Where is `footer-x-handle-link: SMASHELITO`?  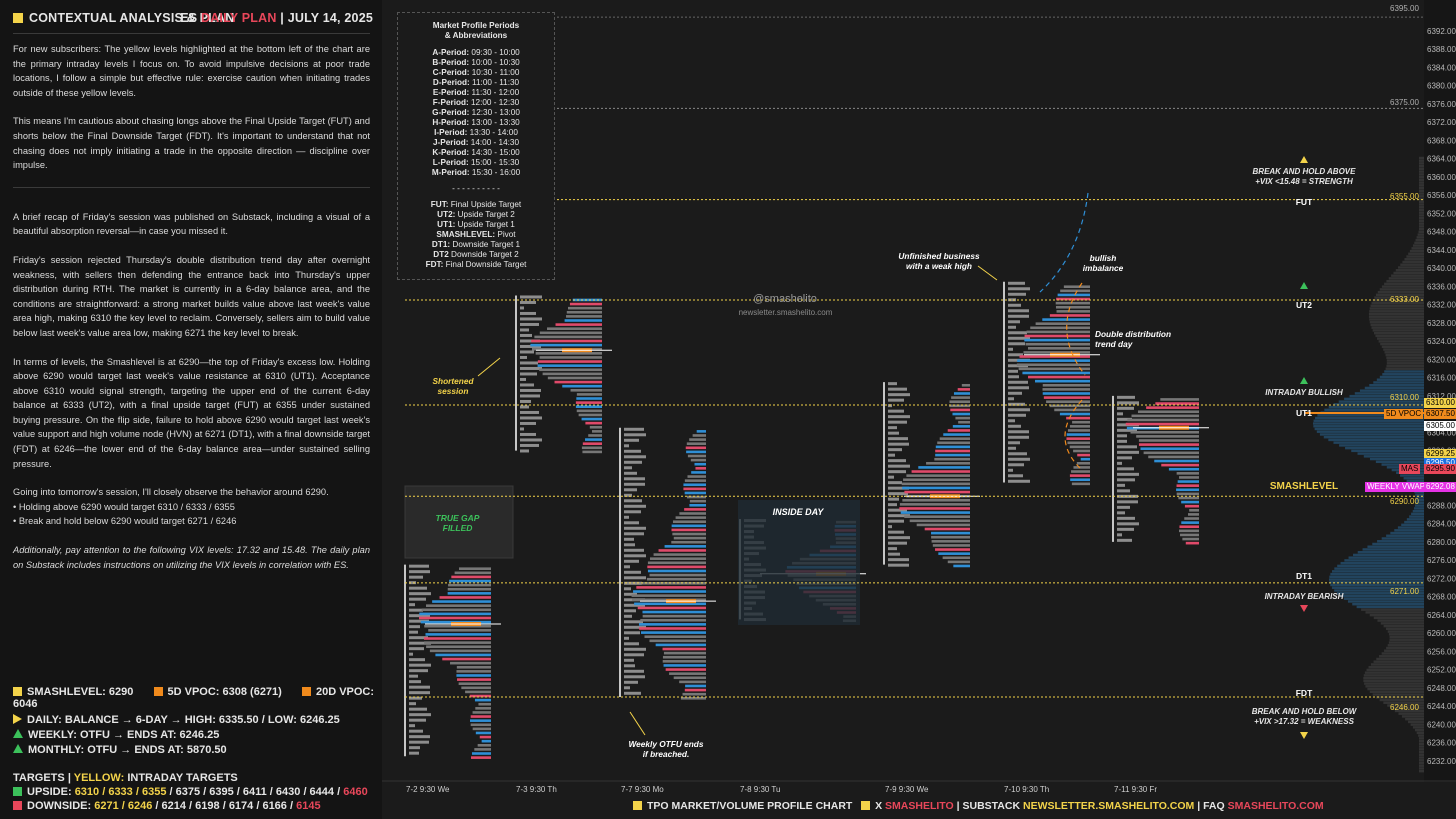
footer-x-handle-link: SMASHELITO is located at coordinates (919, 806).